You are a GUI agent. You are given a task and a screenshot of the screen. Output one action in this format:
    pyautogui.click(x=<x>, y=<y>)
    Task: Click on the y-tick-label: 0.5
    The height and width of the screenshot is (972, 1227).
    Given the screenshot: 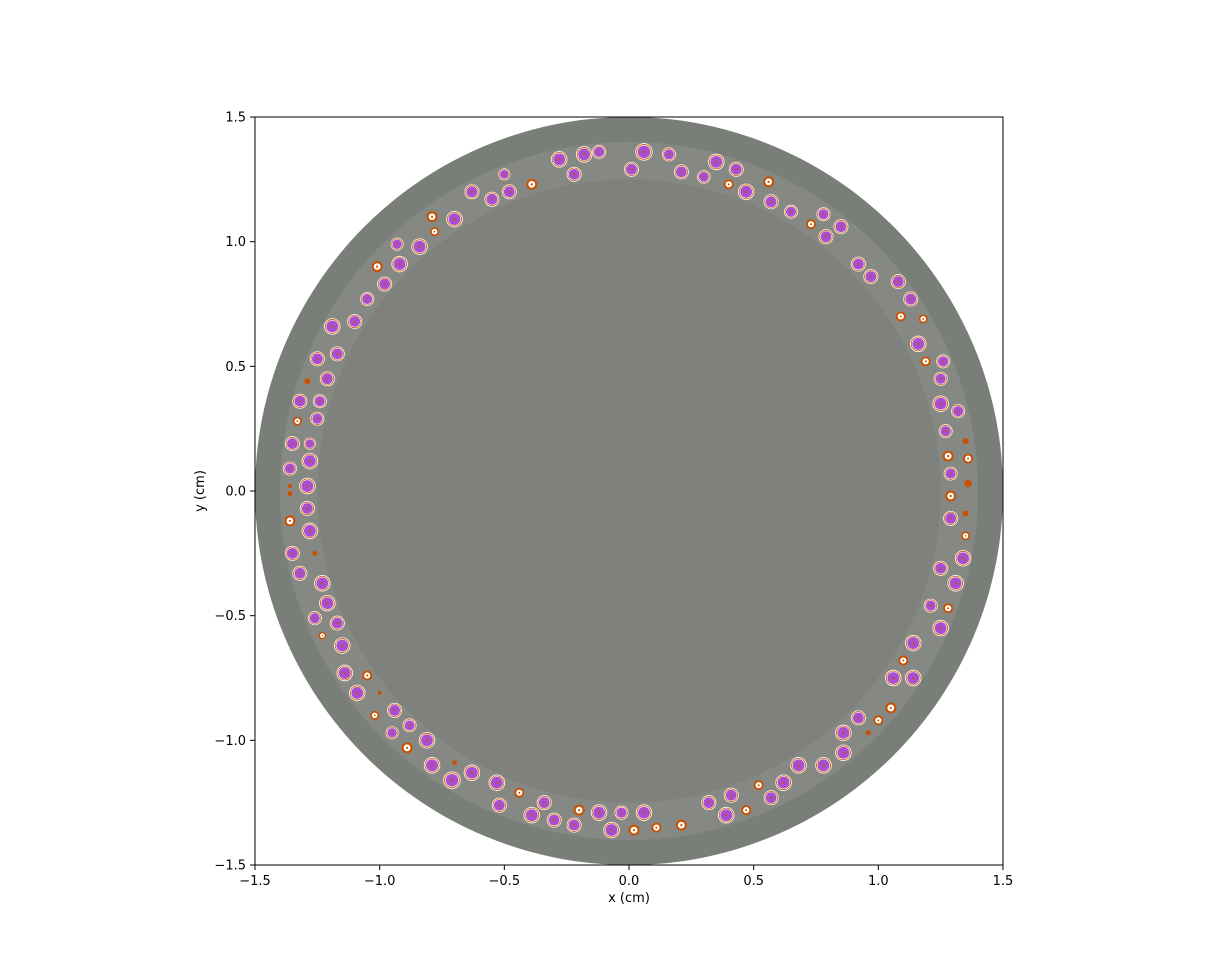 What is the action you would take?
    pyautogui.click(x=235, y=367)
    